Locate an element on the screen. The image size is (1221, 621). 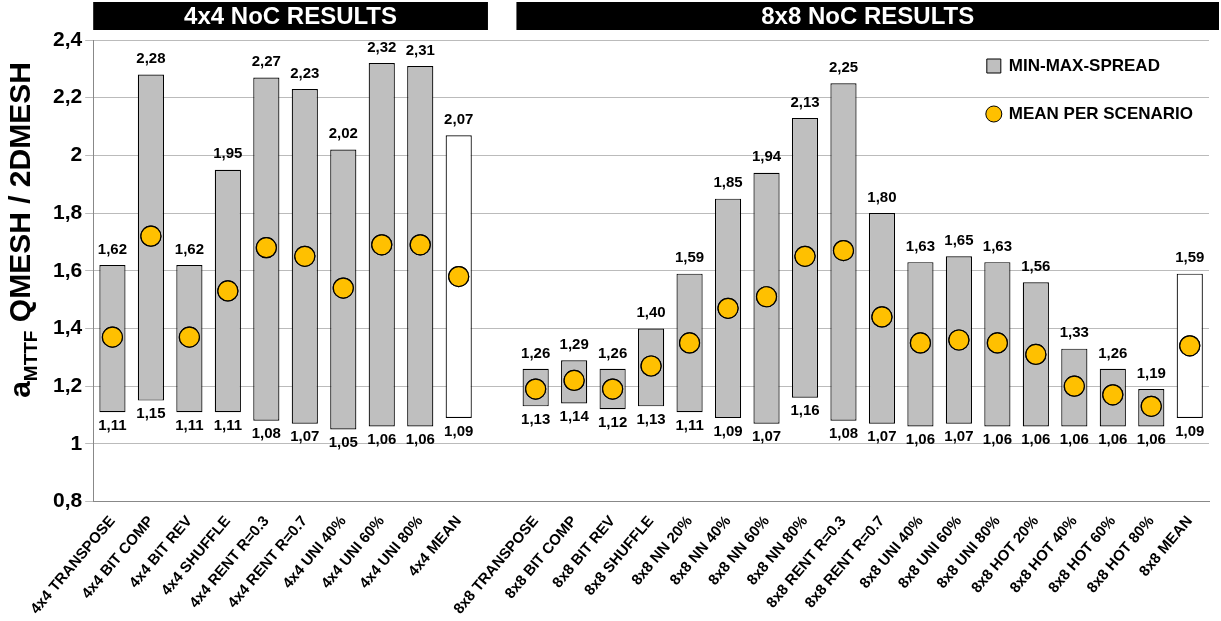
annotation: 2,02 is located at coordinates (343, 133).